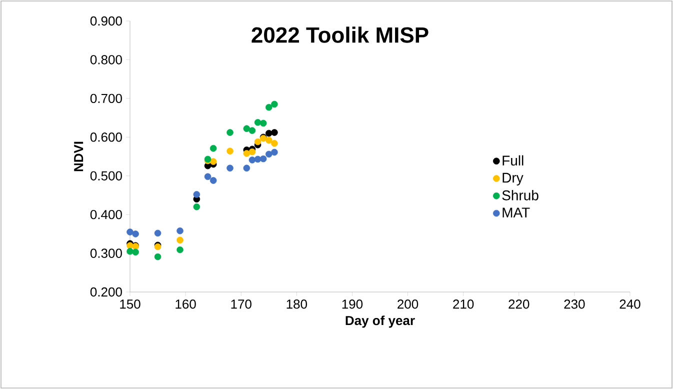 The height and width of the screenshot is (389, 673). Describe the element at coordinates (380, 322) in the screenshot. I see `x-axis-title: Day of year` at that location.